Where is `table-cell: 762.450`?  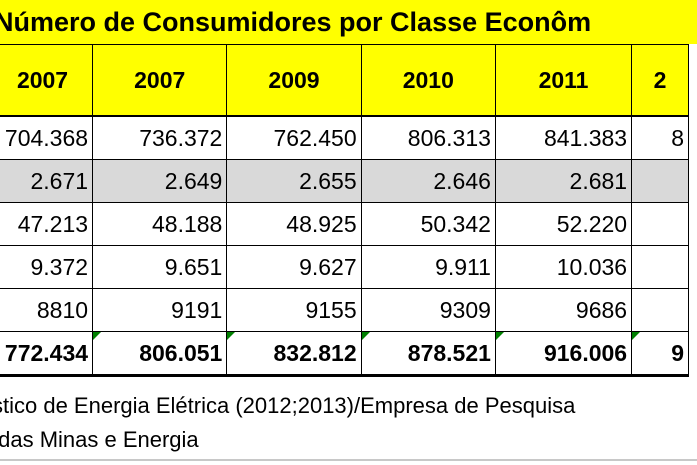
table-cell: 762.450 is located at coordinates (294, 137).